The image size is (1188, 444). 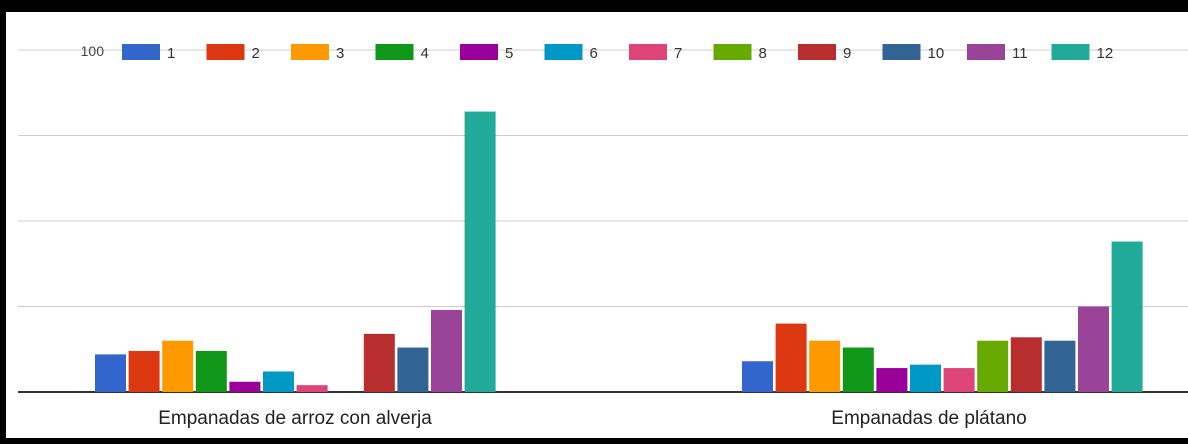 What do you see at coordinates (763, 53) in the screenshot?
I see `legend-label: 8` at bounding box center [763, 53].